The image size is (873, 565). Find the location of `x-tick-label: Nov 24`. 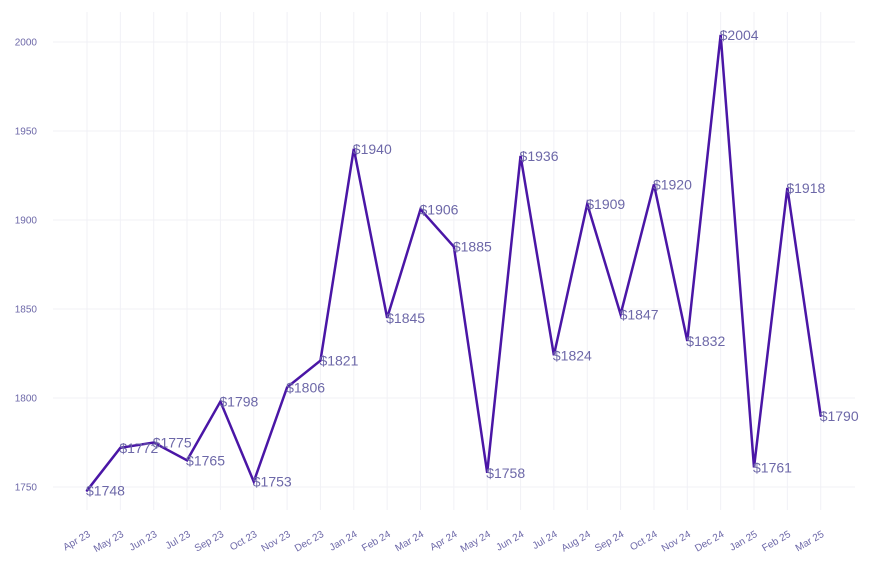

x-tick-label: Nov 24 is located at coordinates (676, 542).